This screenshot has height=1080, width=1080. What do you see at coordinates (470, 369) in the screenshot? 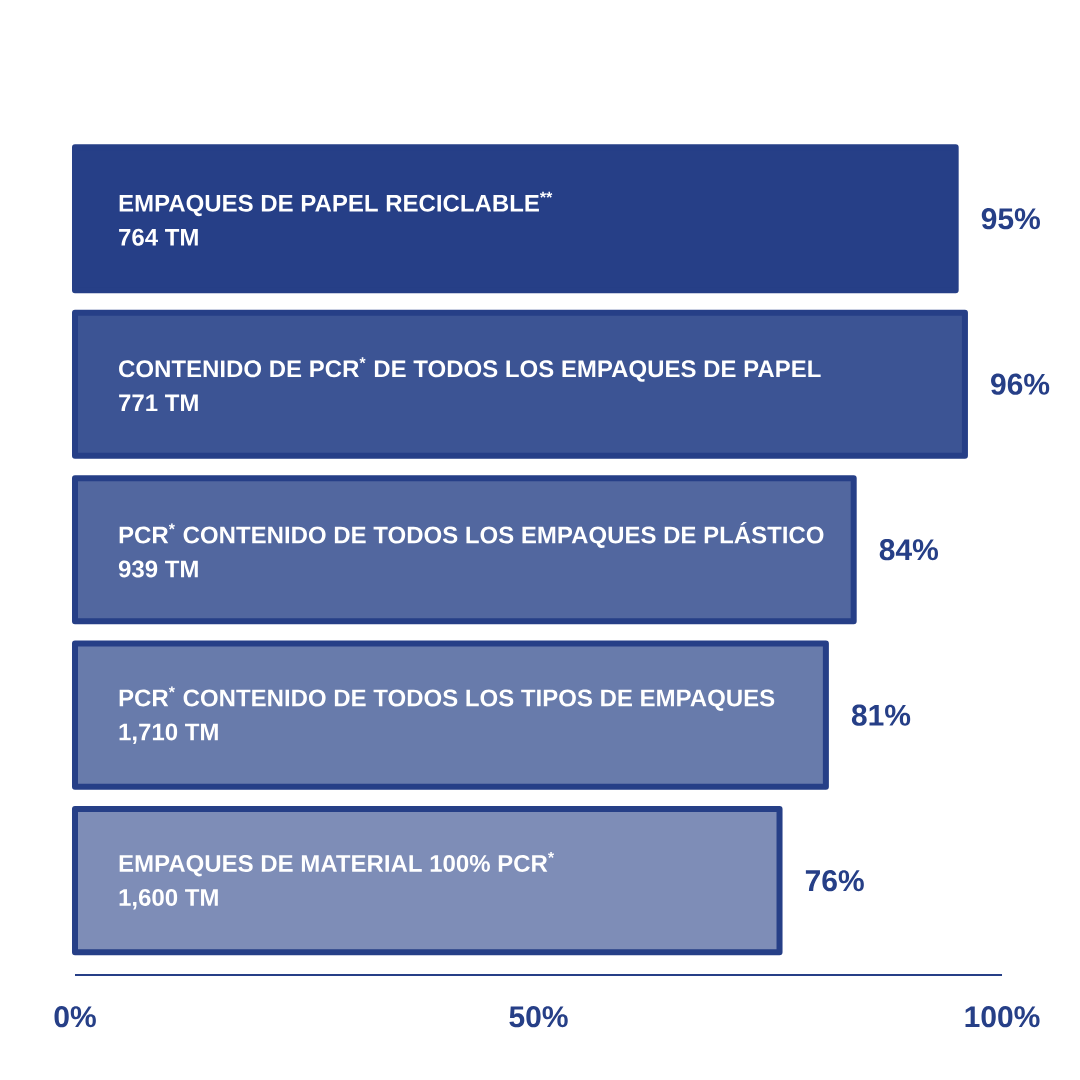
I see `y-tick-label: CONTENIDO DE PCR$^{*}$ DE TODOS LOS EMPAQUES DE PAPEL` at bounding box center [470, 369].